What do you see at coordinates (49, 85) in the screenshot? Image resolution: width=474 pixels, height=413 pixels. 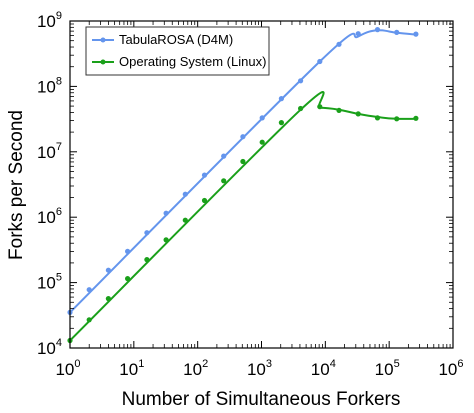 I see `y-tick-label: 10⁸` at bounding box center [49, 85].